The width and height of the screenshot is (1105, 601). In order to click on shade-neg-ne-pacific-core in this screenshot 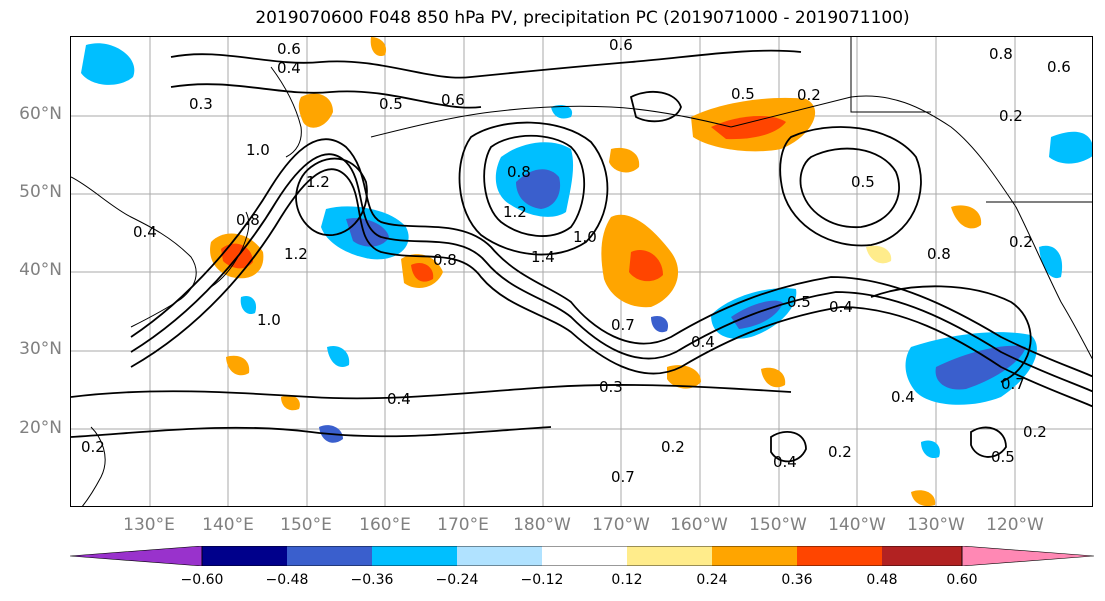, I will do `click(980, 367)`.